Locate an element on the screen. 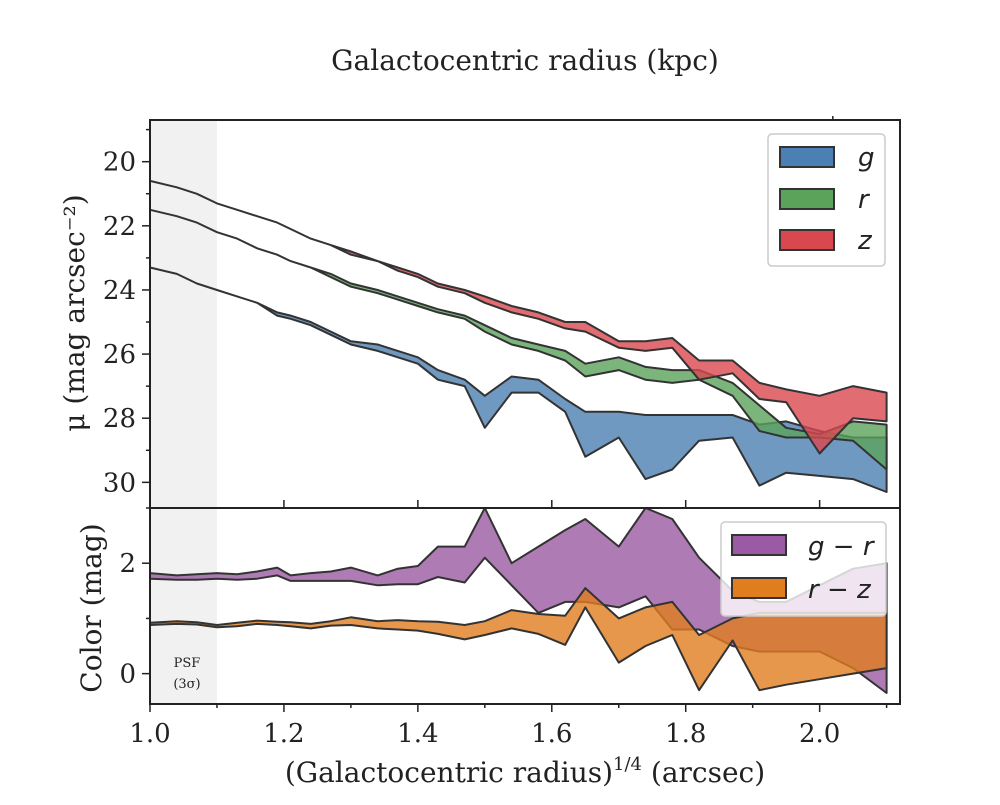 The height and width of the screenshot is (805, 1000). lower-y-axis-label: Color (mag) is located at coordinates (91, 607).